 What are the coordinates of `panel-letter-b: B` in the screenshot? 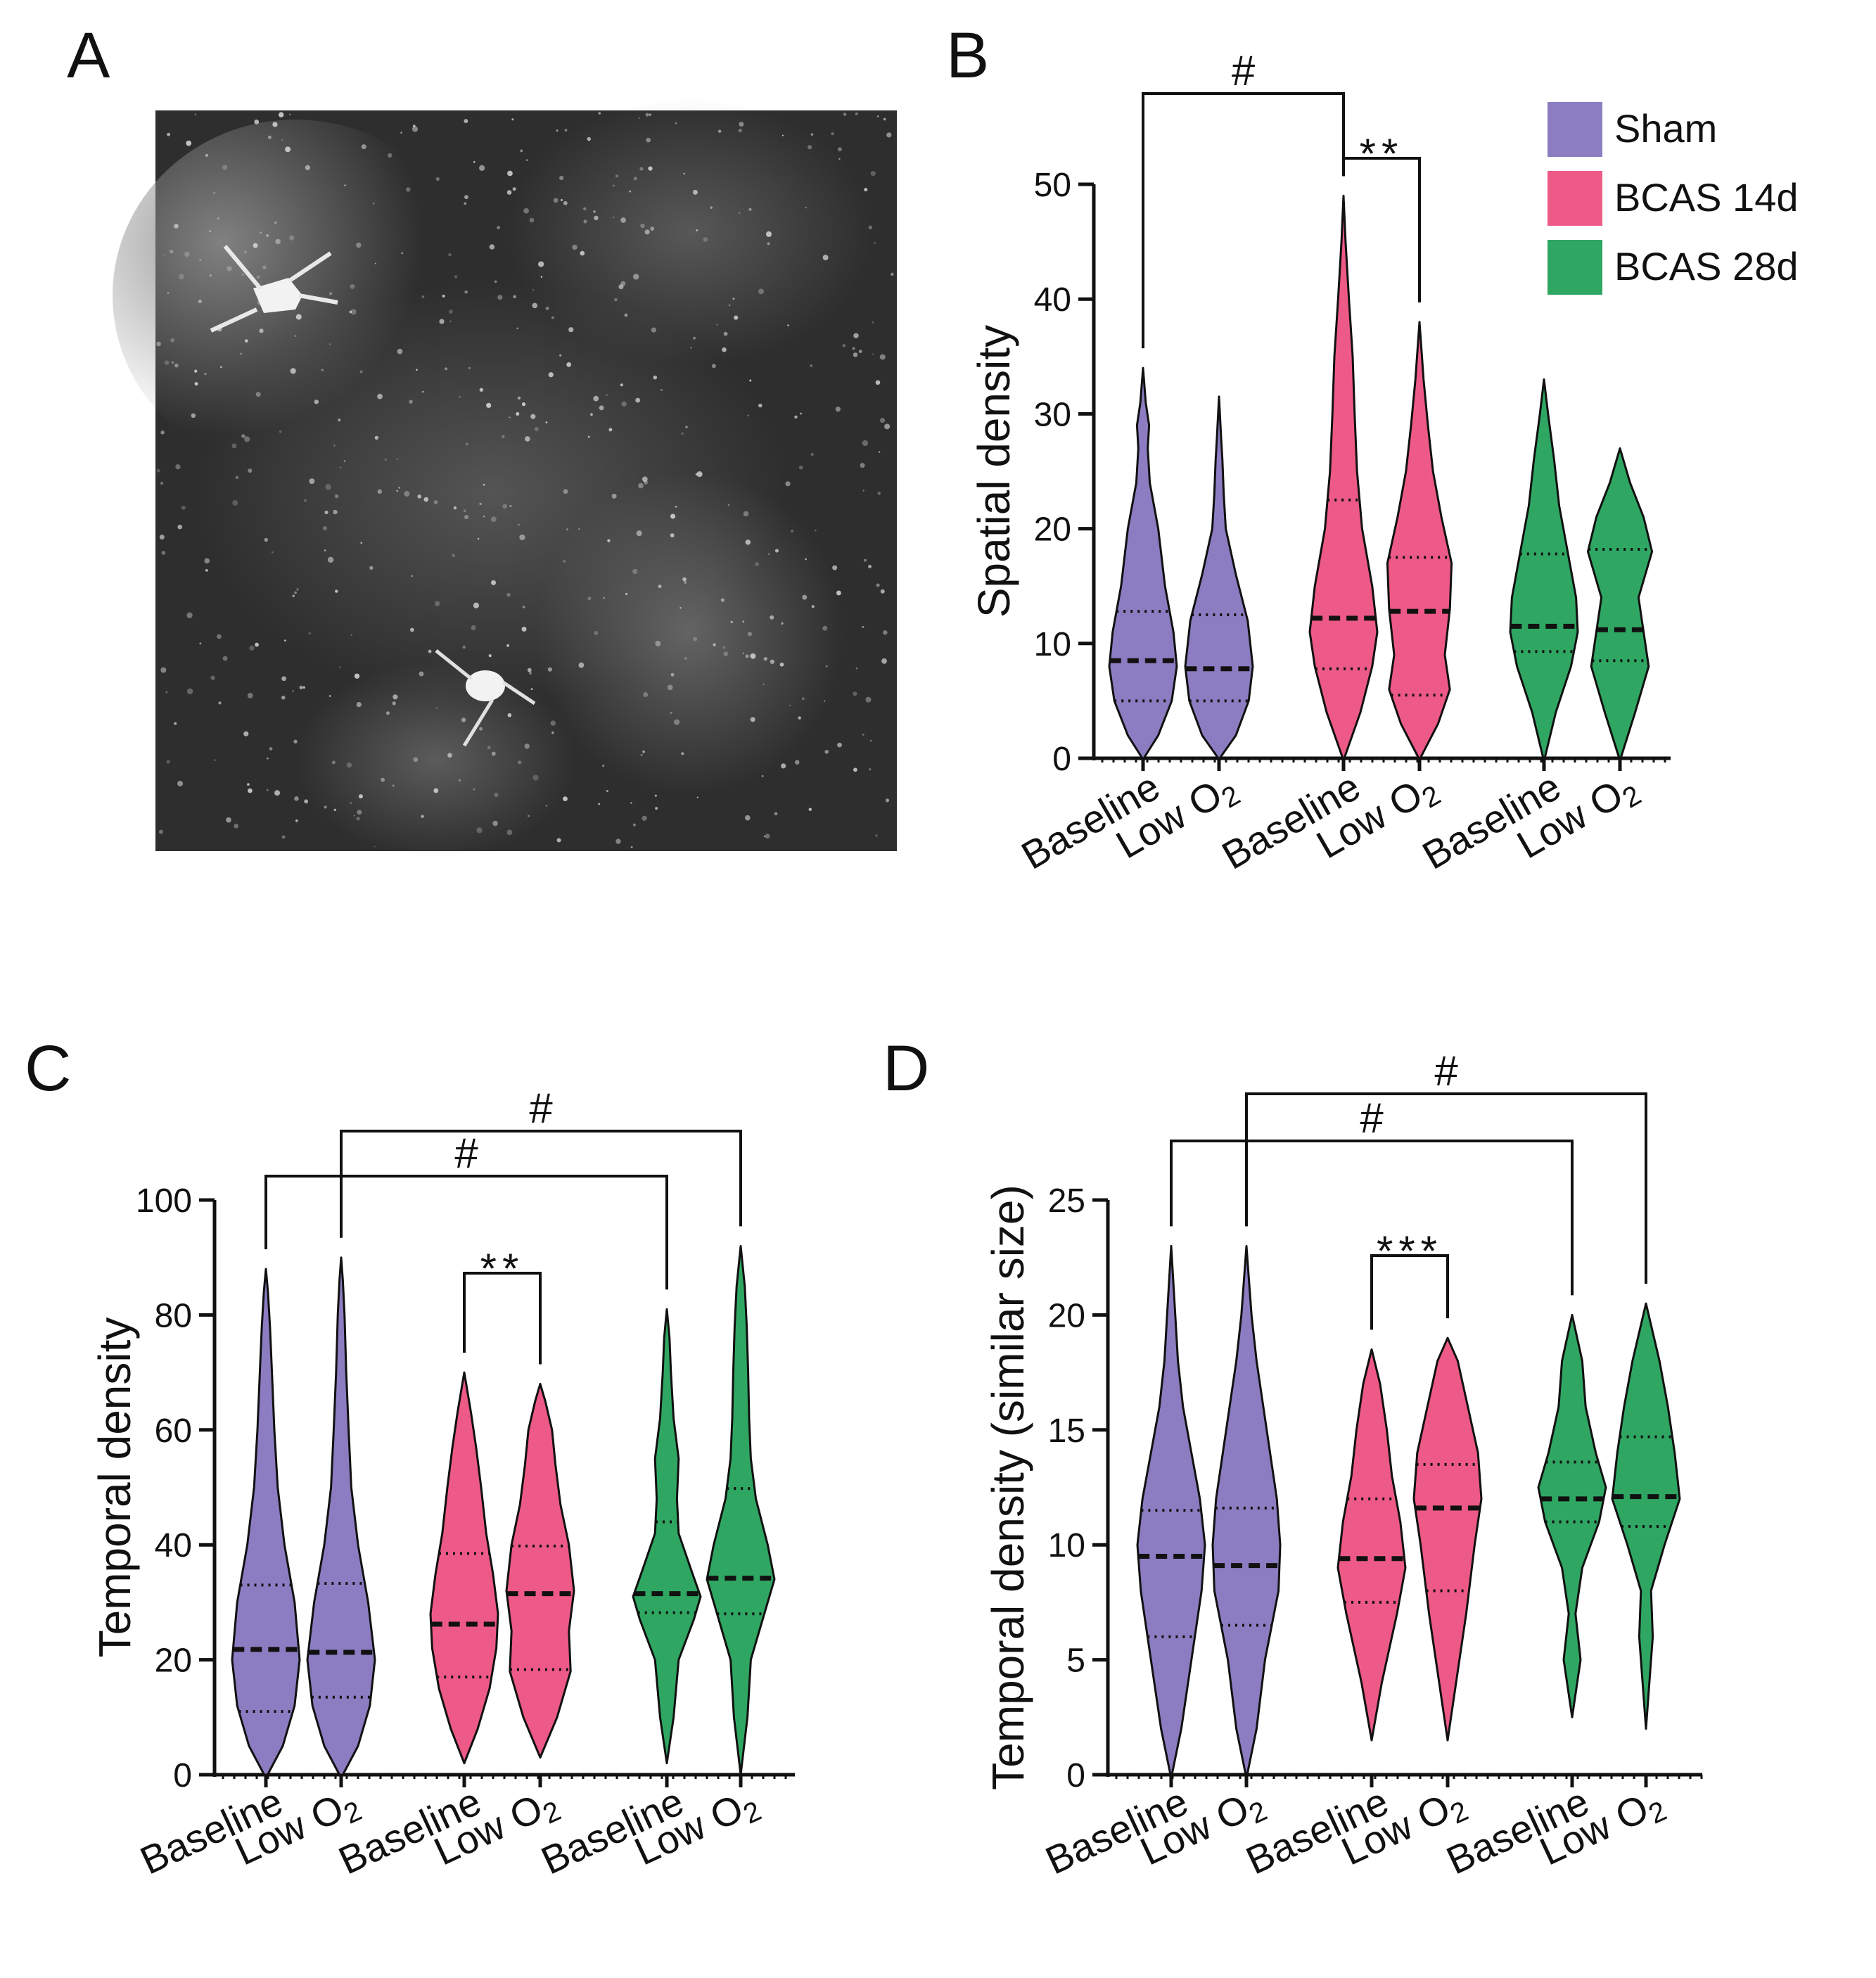 It's located at (967, 55).